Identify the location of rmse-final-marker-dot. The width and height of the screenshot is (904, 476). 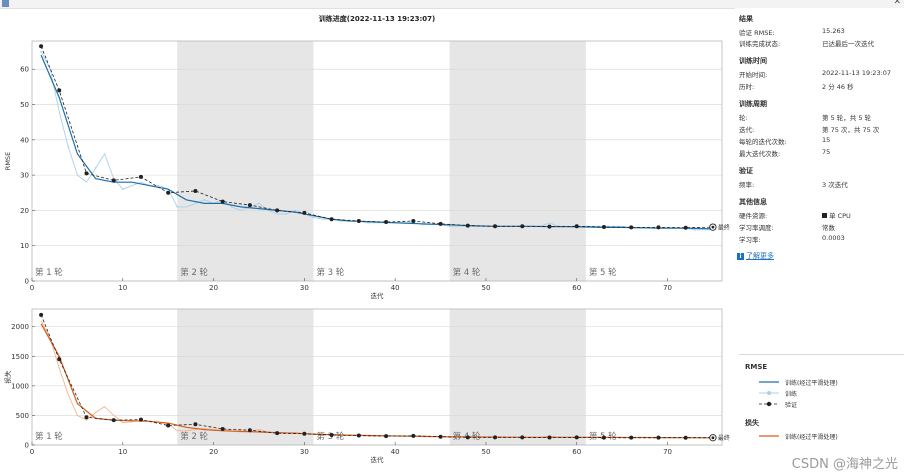
(713, 227).